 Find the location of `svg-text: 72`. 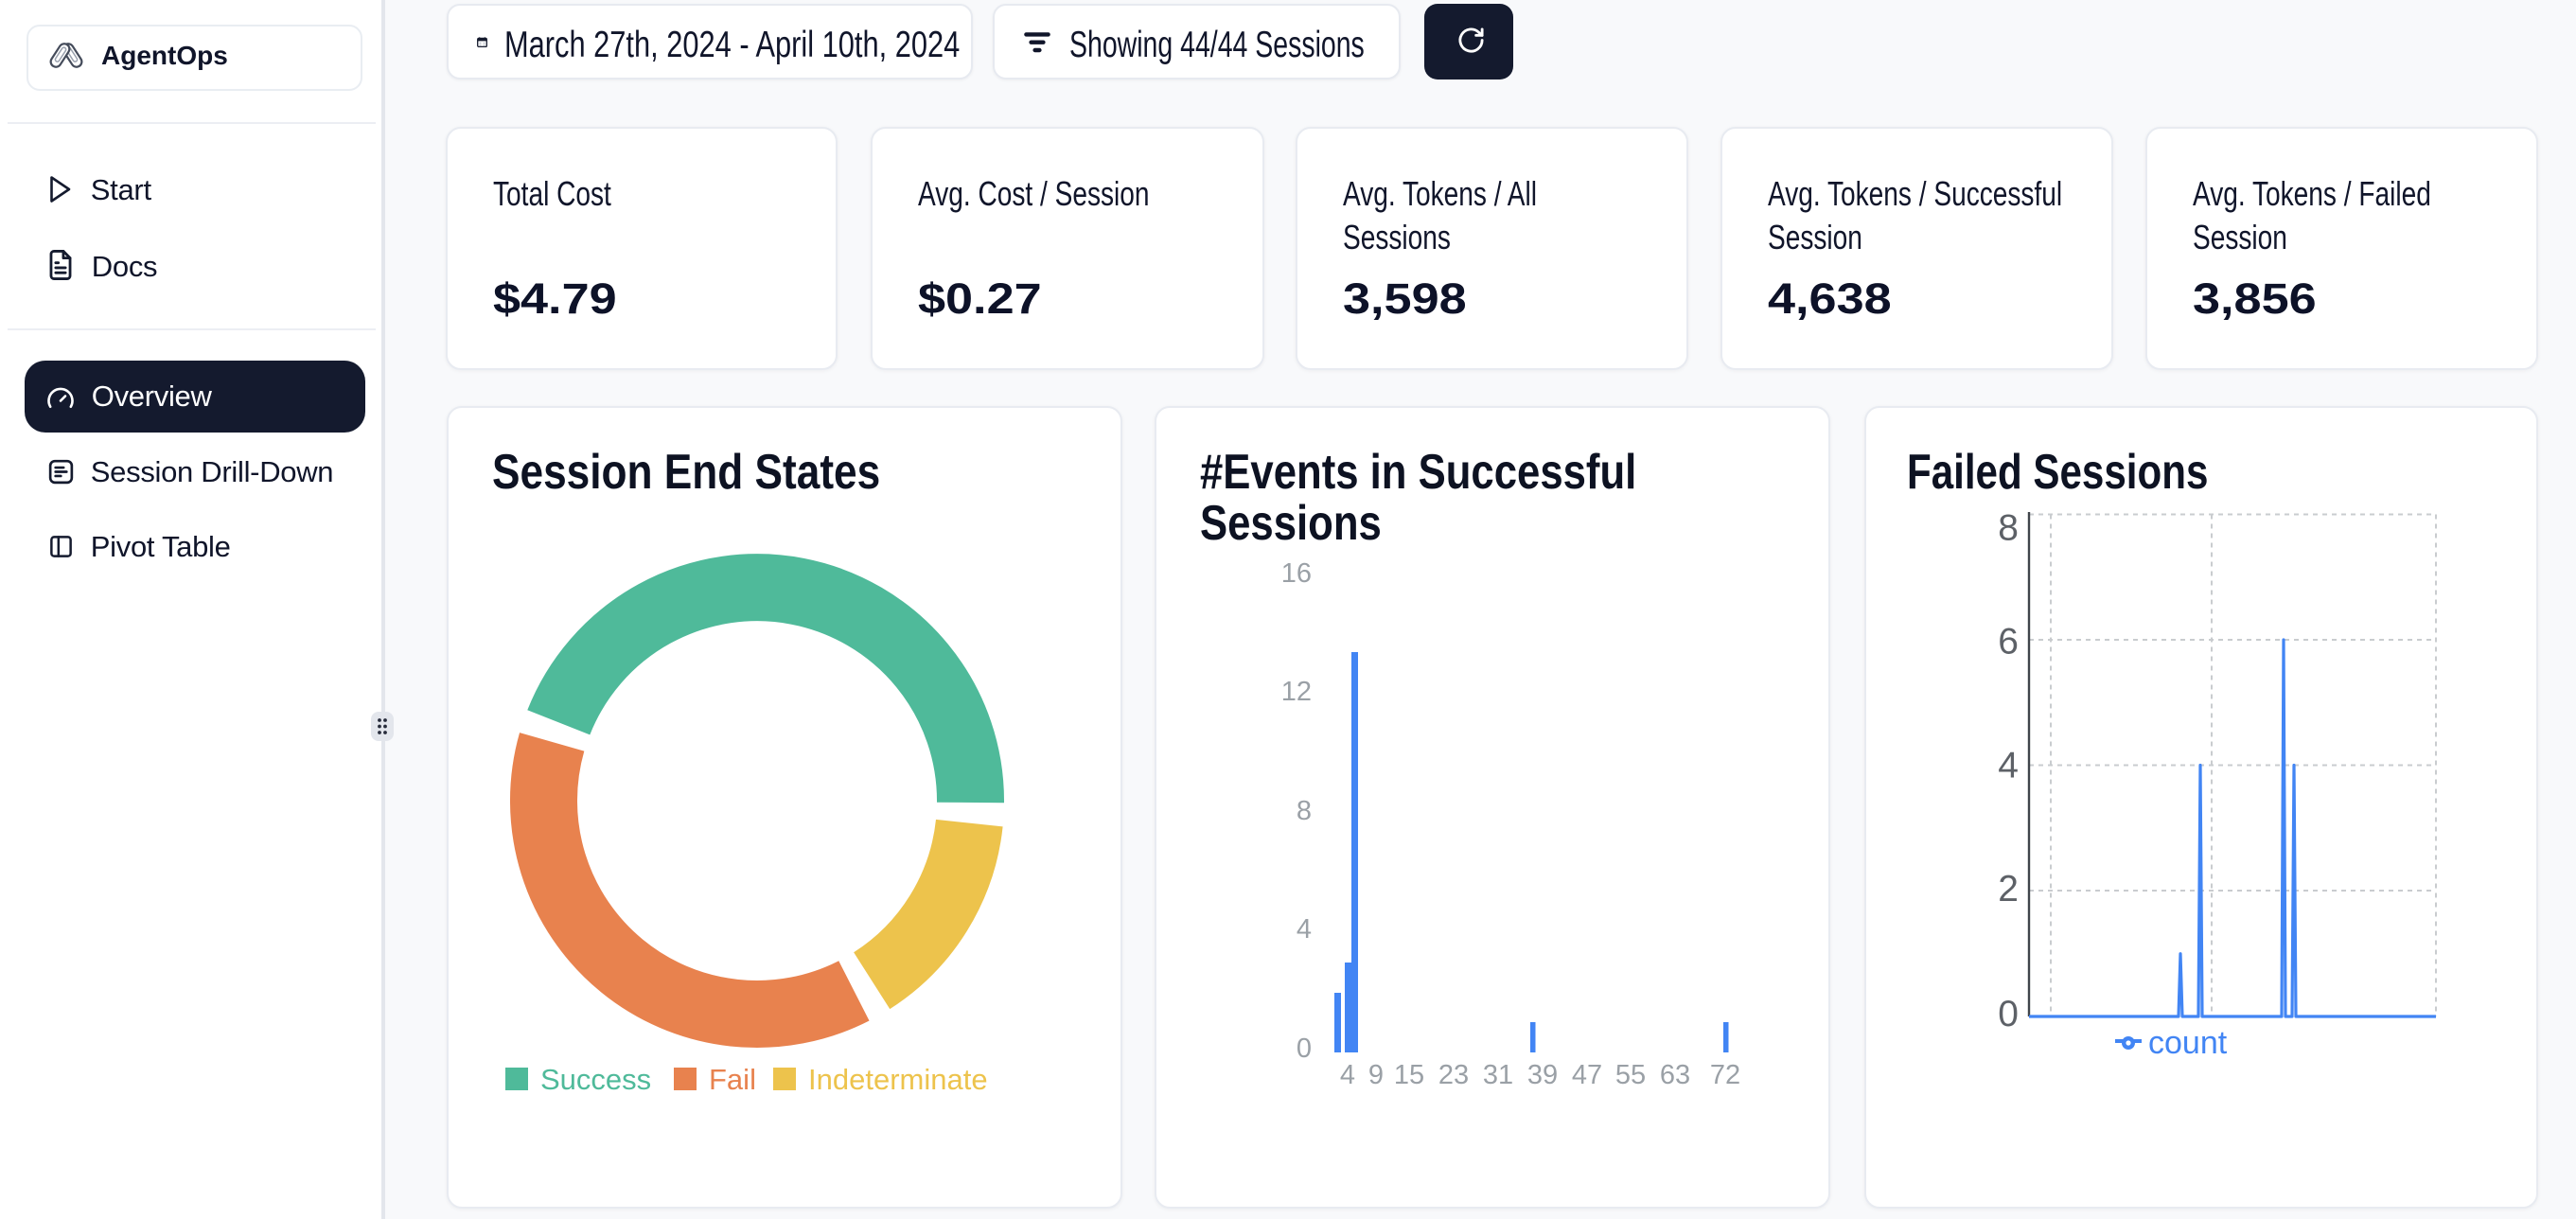

svg-text: 72 is located at coordinates (1725, 1075).